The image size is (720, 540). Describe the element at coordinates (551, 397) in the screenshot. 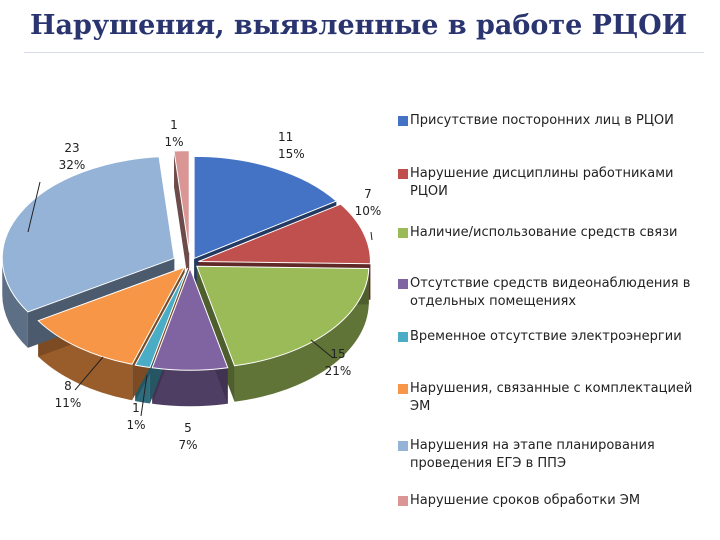

I see `legend-label-5: Нарушения, связанные с комплектацией ЭМ` at that location.